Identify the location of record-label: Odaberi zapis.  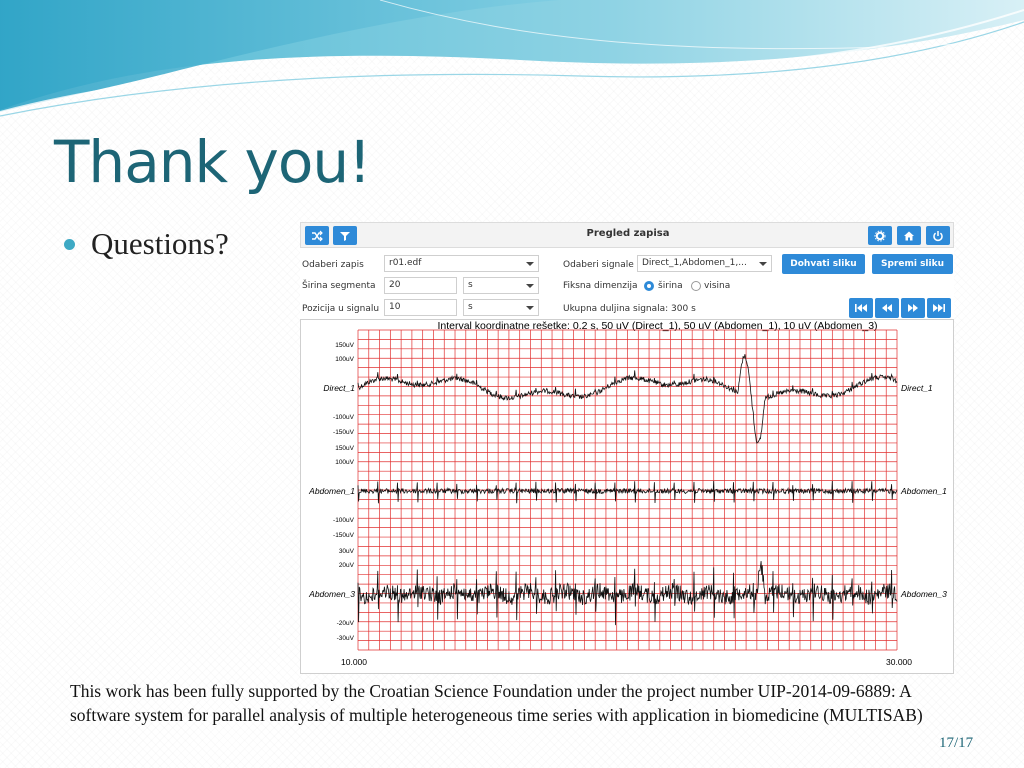
(333, 265).